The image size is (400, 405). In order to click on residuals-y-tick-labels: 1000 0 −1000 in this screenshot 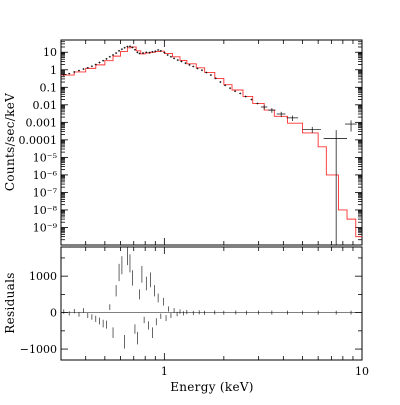, I will do `click(38, 313)`.